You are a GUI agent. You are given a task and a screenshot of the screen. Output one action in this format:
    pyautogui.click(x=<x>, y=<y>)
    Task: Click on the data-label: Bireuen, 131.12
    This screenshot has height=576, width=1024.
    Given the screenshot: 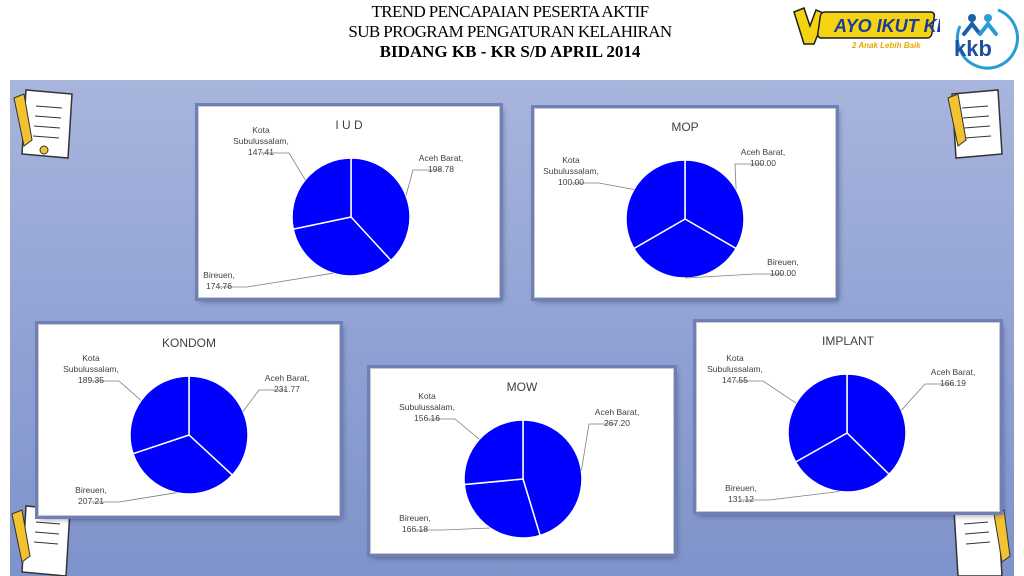 What is the action you would take?
    pyautogui.click(x=741, y=493)
    